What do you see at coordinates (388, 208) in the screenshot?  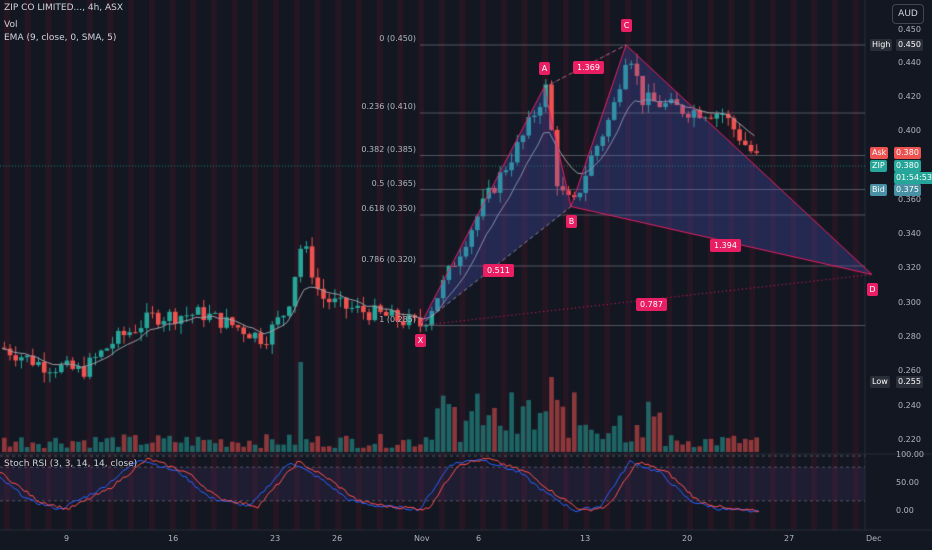 I see `fib-level-label: 0.618 (0.350)` at bounding box center [388, 208].